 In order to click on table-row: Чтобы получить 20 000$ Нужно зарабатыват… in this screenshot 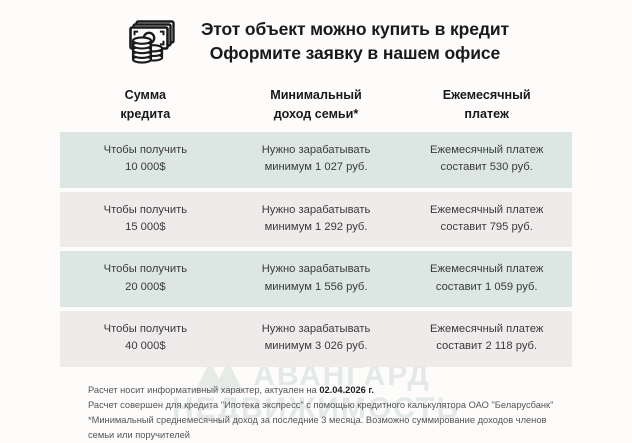, I will do `click(316, 279)`.